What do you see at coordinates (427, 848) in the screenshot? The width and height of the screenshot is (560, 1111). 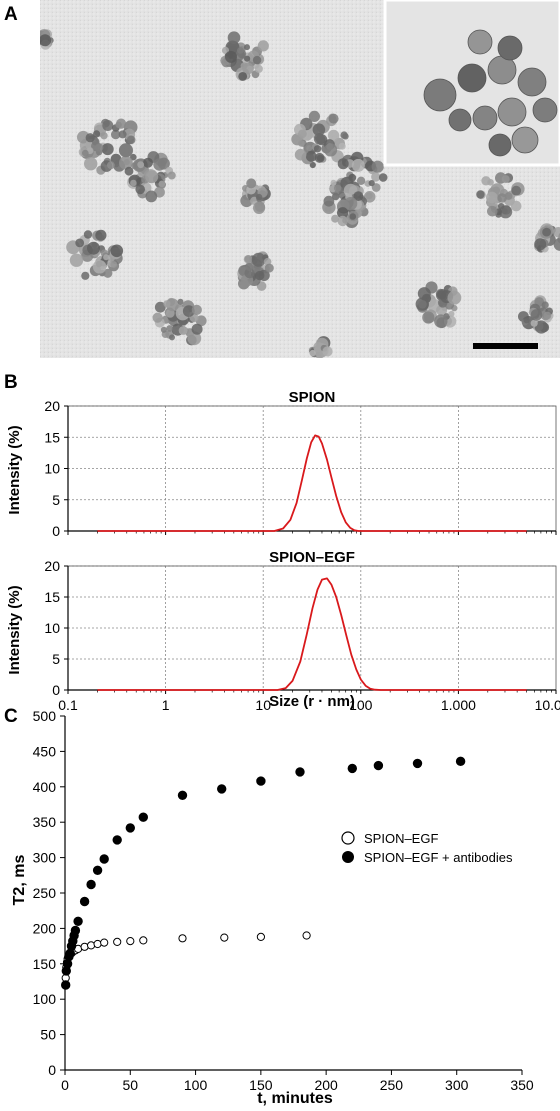 I see `legend: SPION–EGF SPION–EGF + antibodies` at bounding box center [427, 848].